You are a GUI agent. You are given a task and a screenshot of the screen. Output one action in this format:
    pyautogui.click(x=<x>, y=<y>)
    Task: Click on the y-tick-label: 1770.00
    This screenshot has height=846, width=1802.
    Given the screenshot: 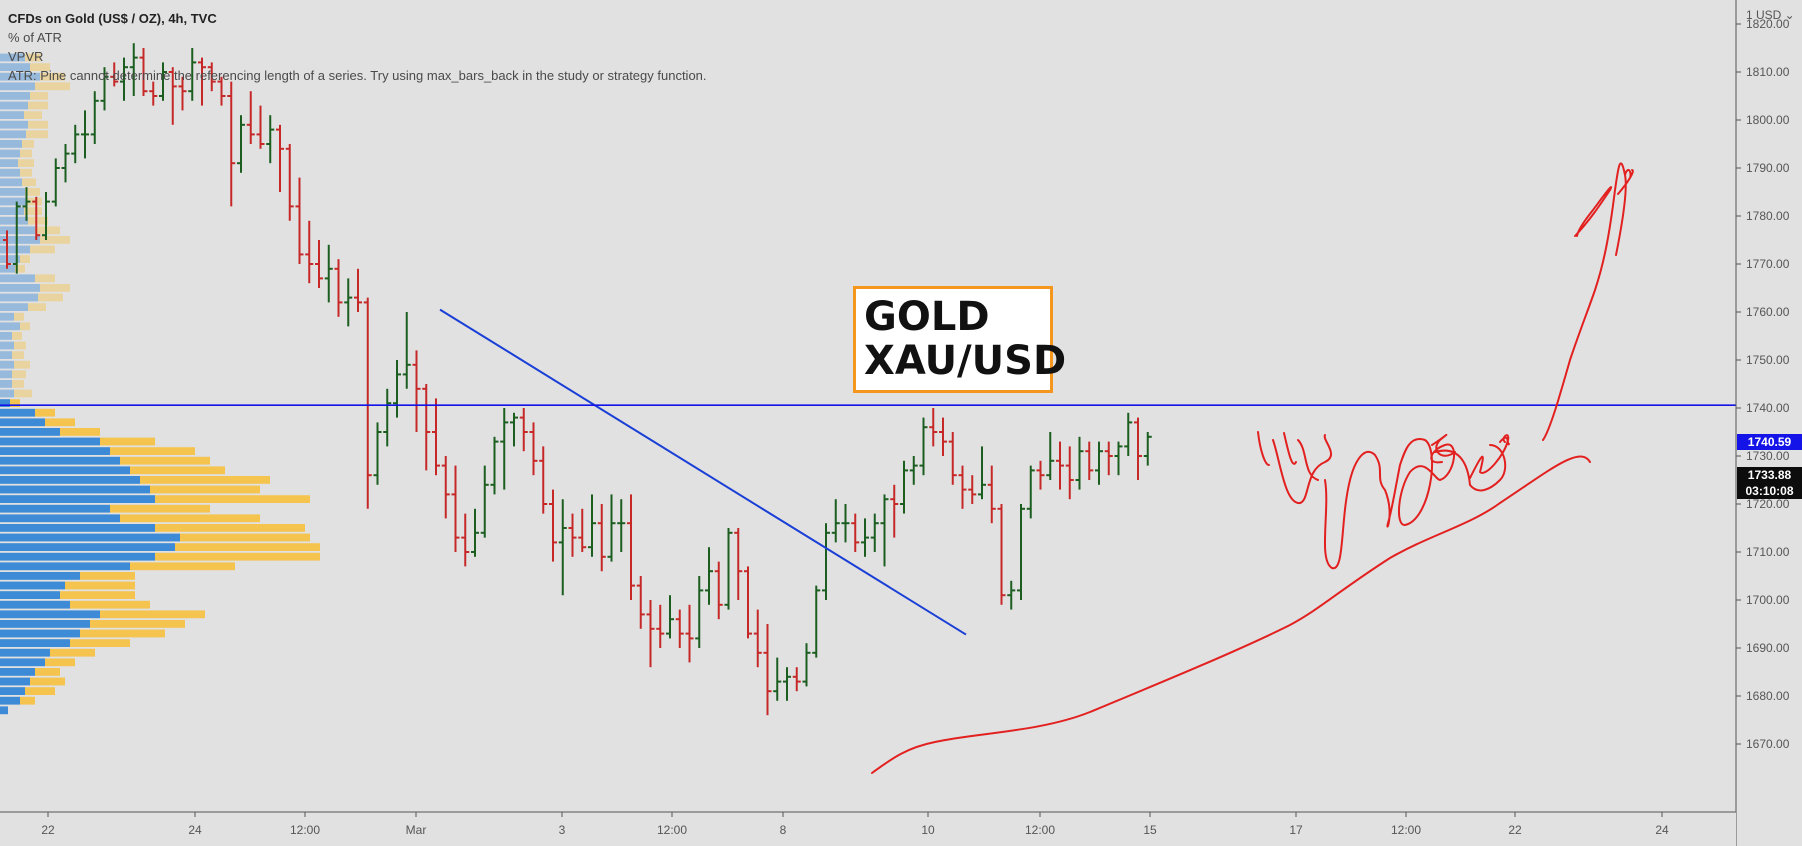 What is the action you would take?
    pyautogui.click(x=1768, y=264)
    